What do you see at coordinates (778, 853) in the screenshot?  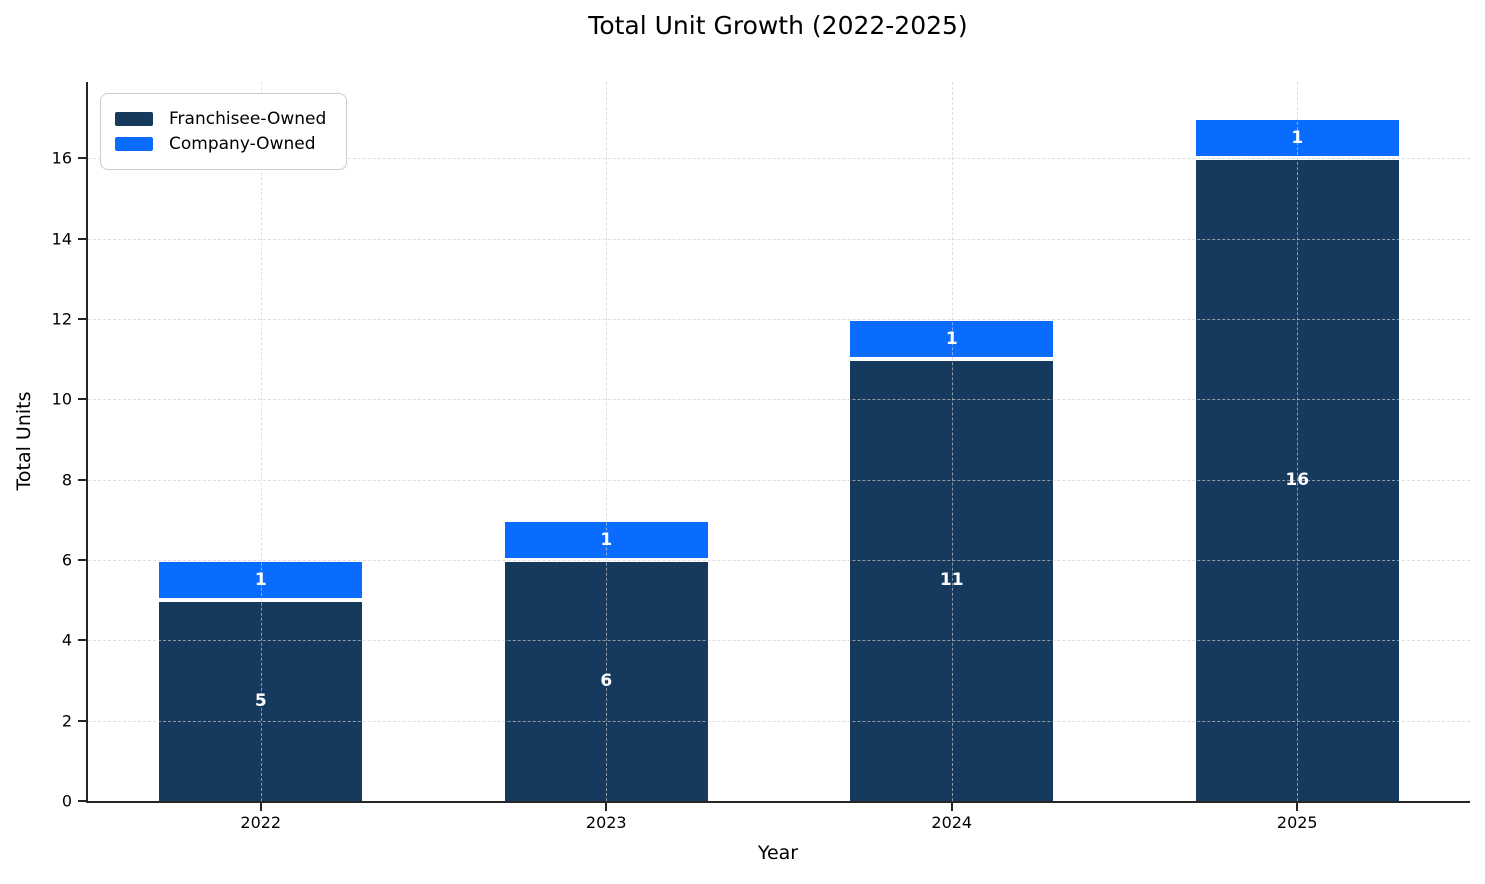 I see `x-axis-label: Year` at bounding box center [778, 853].